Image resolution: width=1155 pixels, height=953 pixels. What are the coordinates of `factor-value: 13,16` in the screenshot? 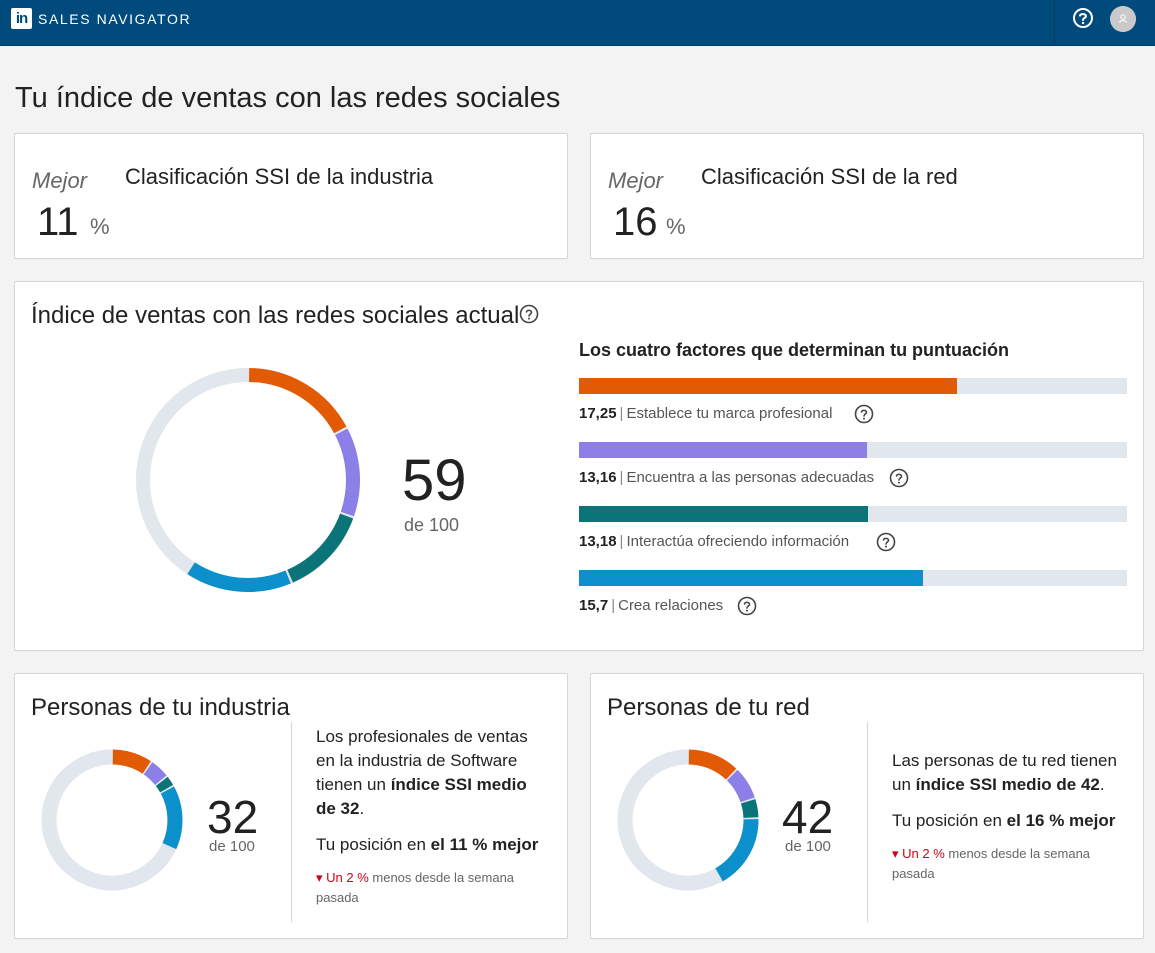 It's located at (598, 477).